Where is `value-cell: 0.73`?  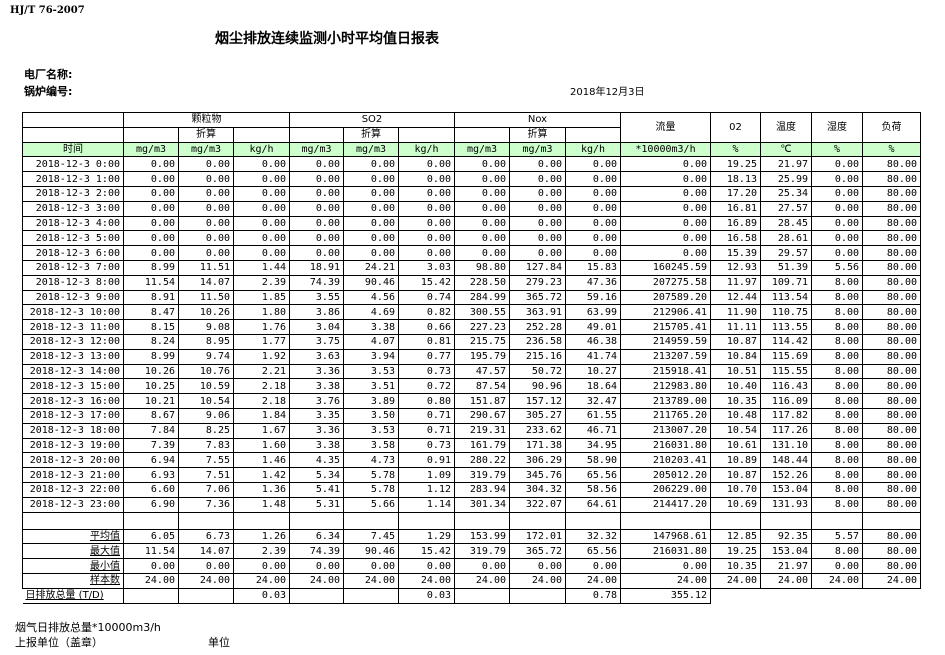
value-cell: 0.73 is located at coordinates (426, 371).